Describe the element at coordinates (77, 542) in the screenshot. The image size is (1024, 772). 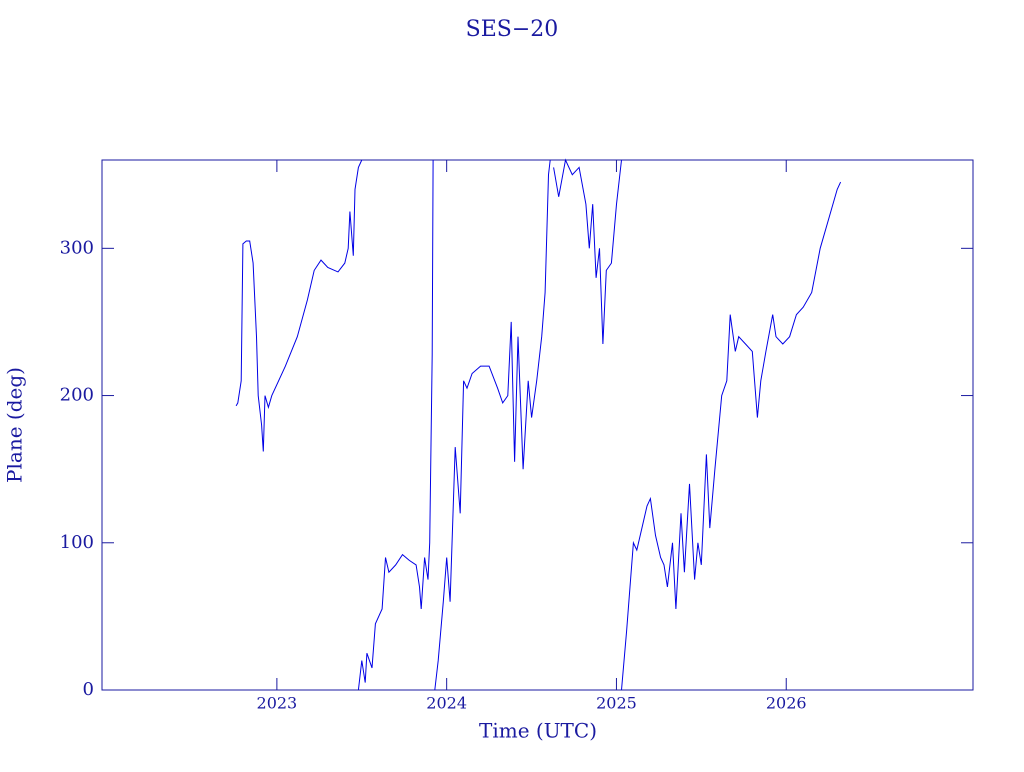
I see `y-tick-label: 100` at that location.